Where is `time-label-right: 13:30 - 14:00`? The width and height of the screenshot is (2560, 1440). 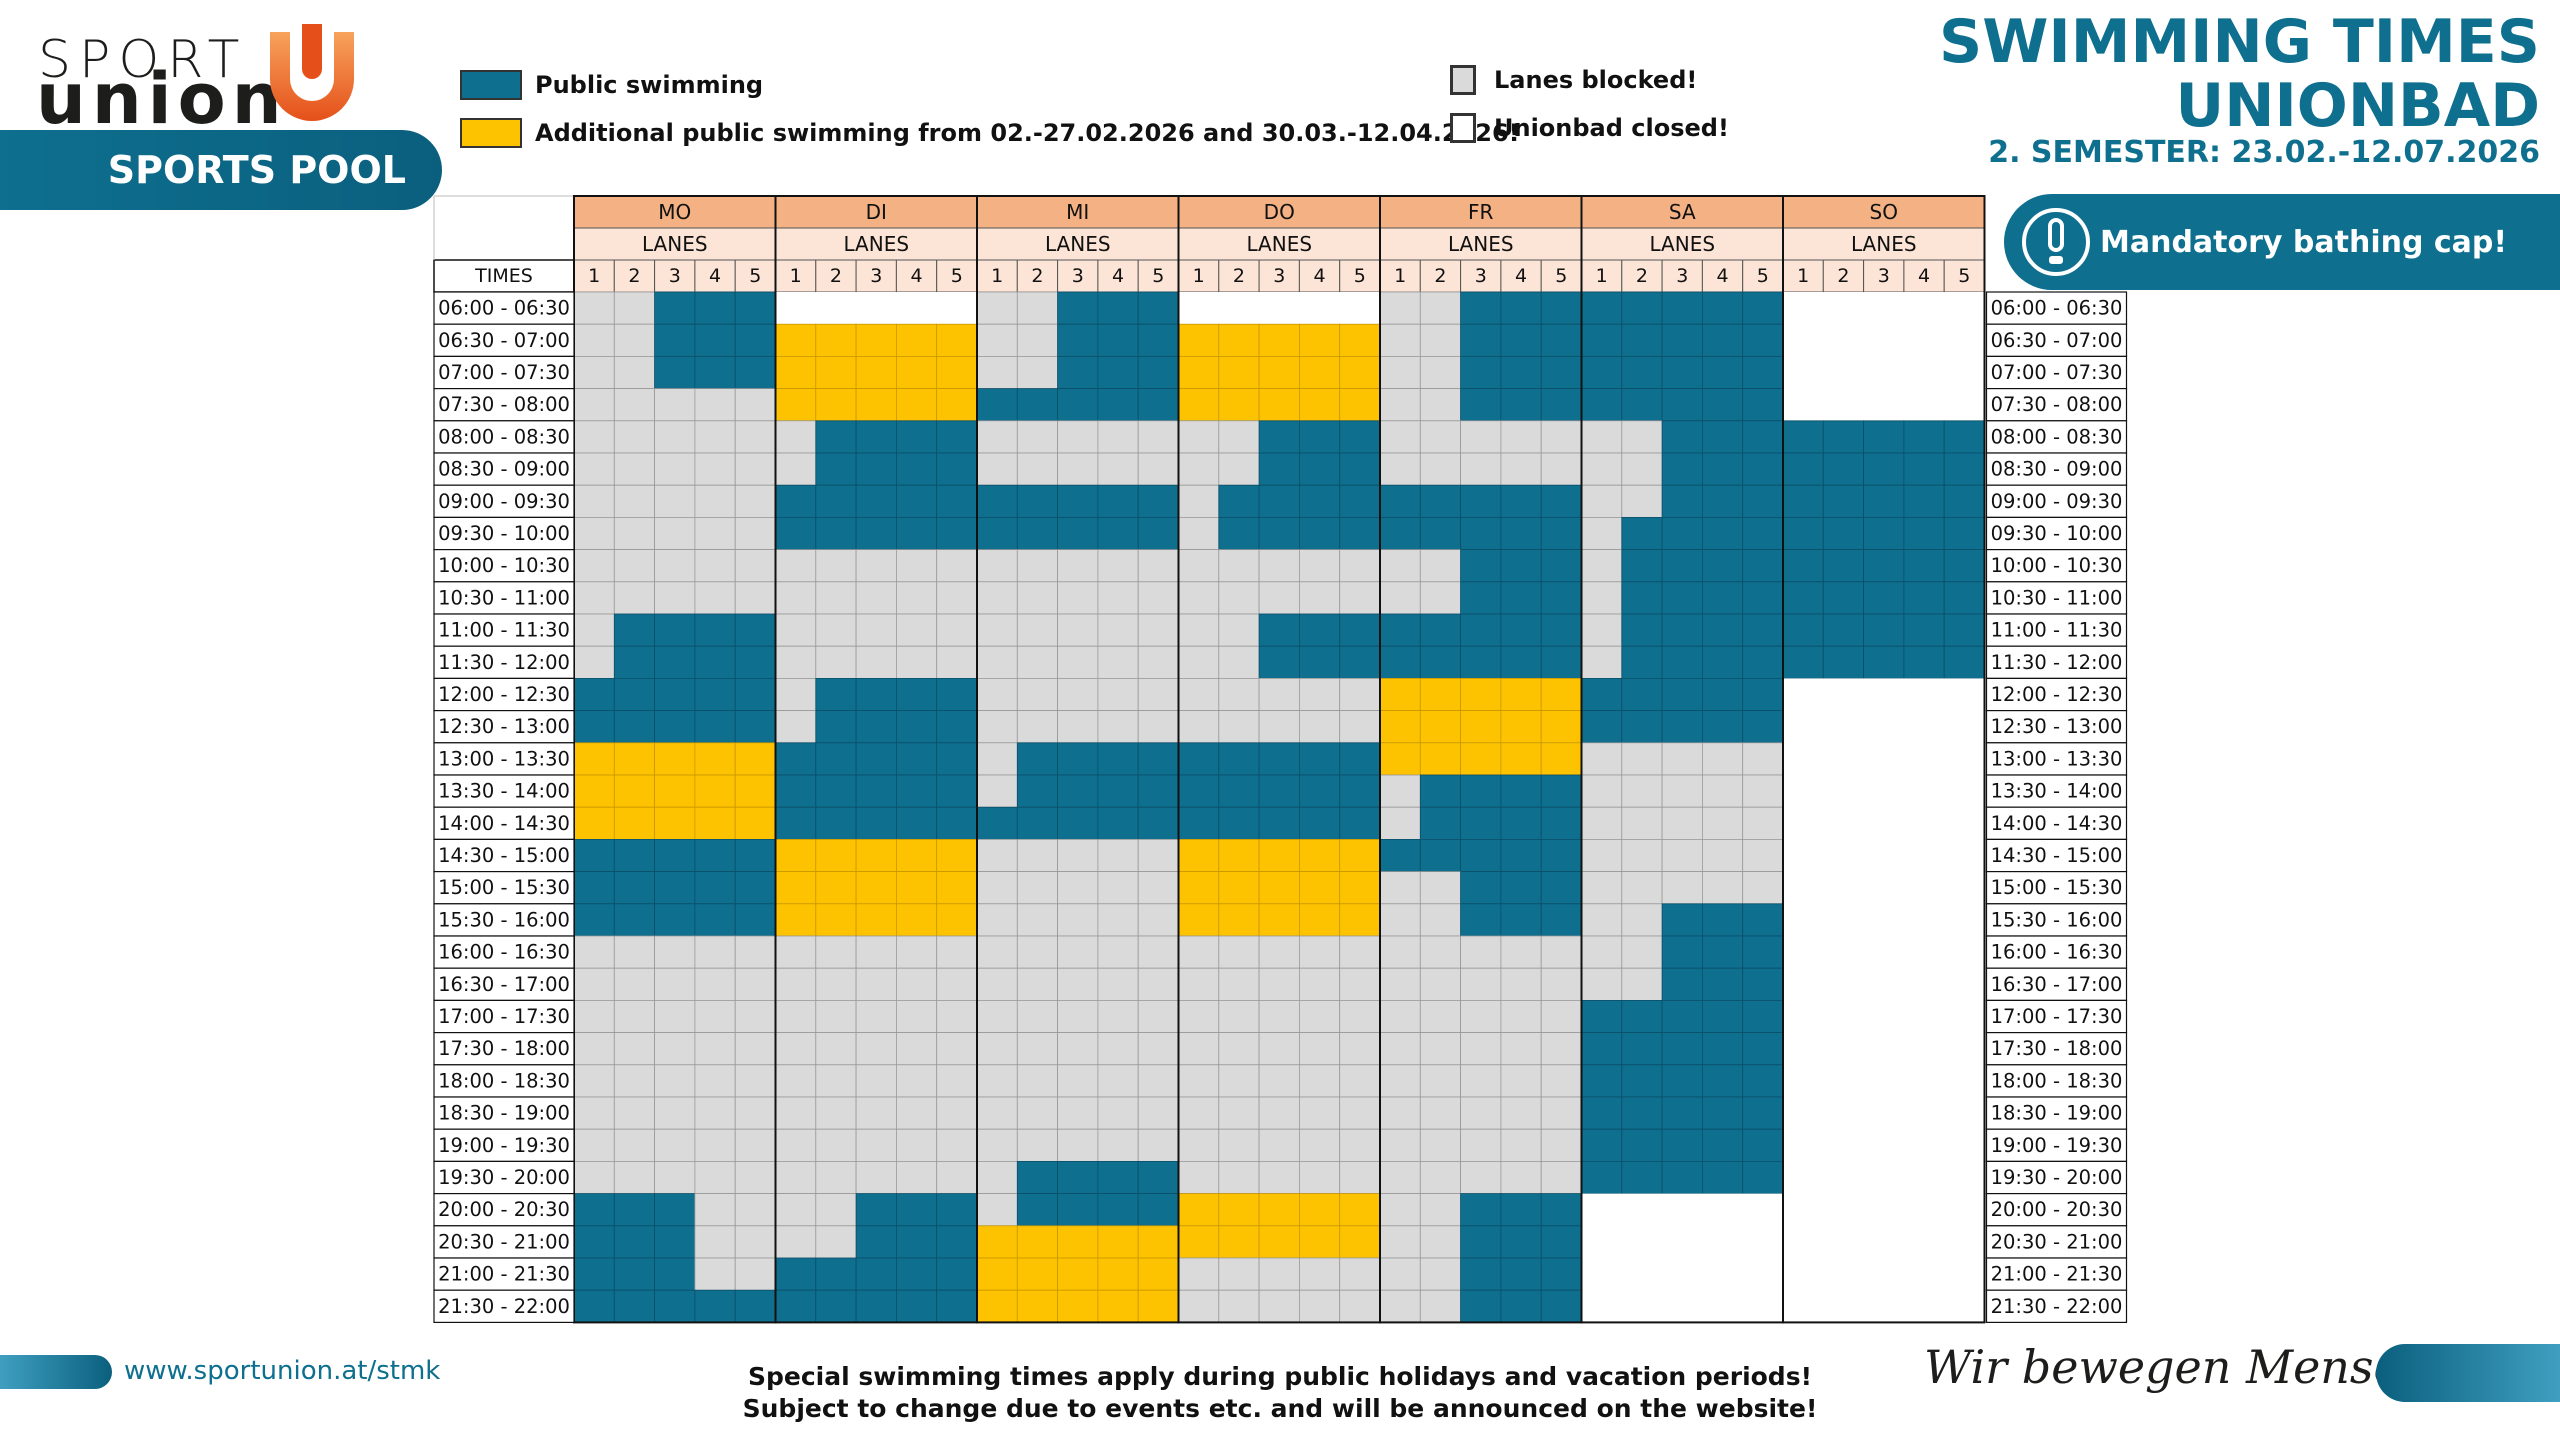 time-label-right: 13:30 - 14:00 is located at coordinates (2057, 791).